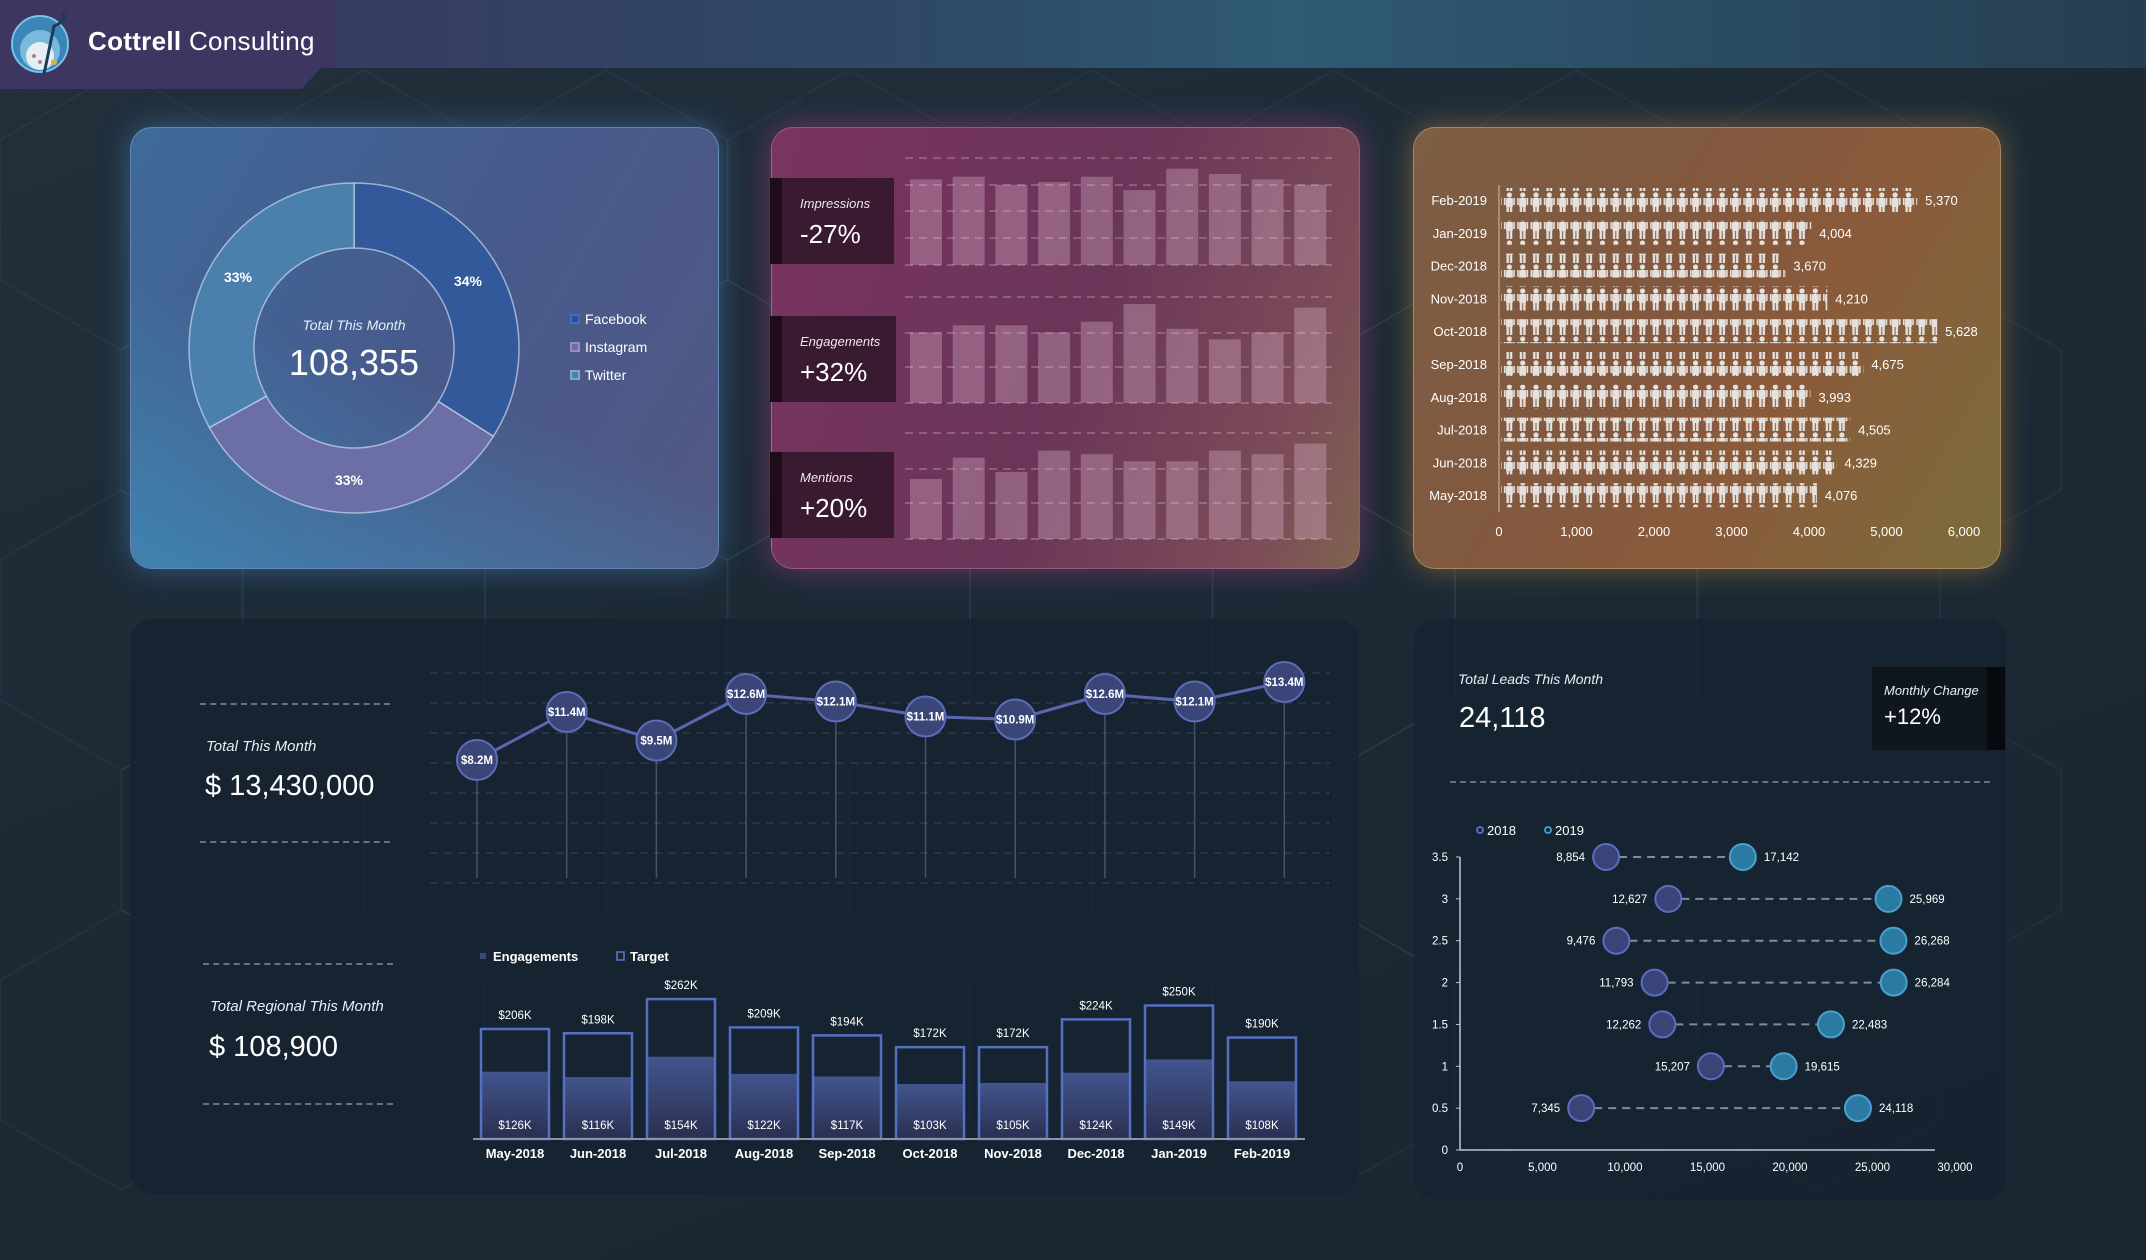 The height and width of the screenshot is (1260, 2146). I want to click on engagement-label: $117K, so click(847, 1126).